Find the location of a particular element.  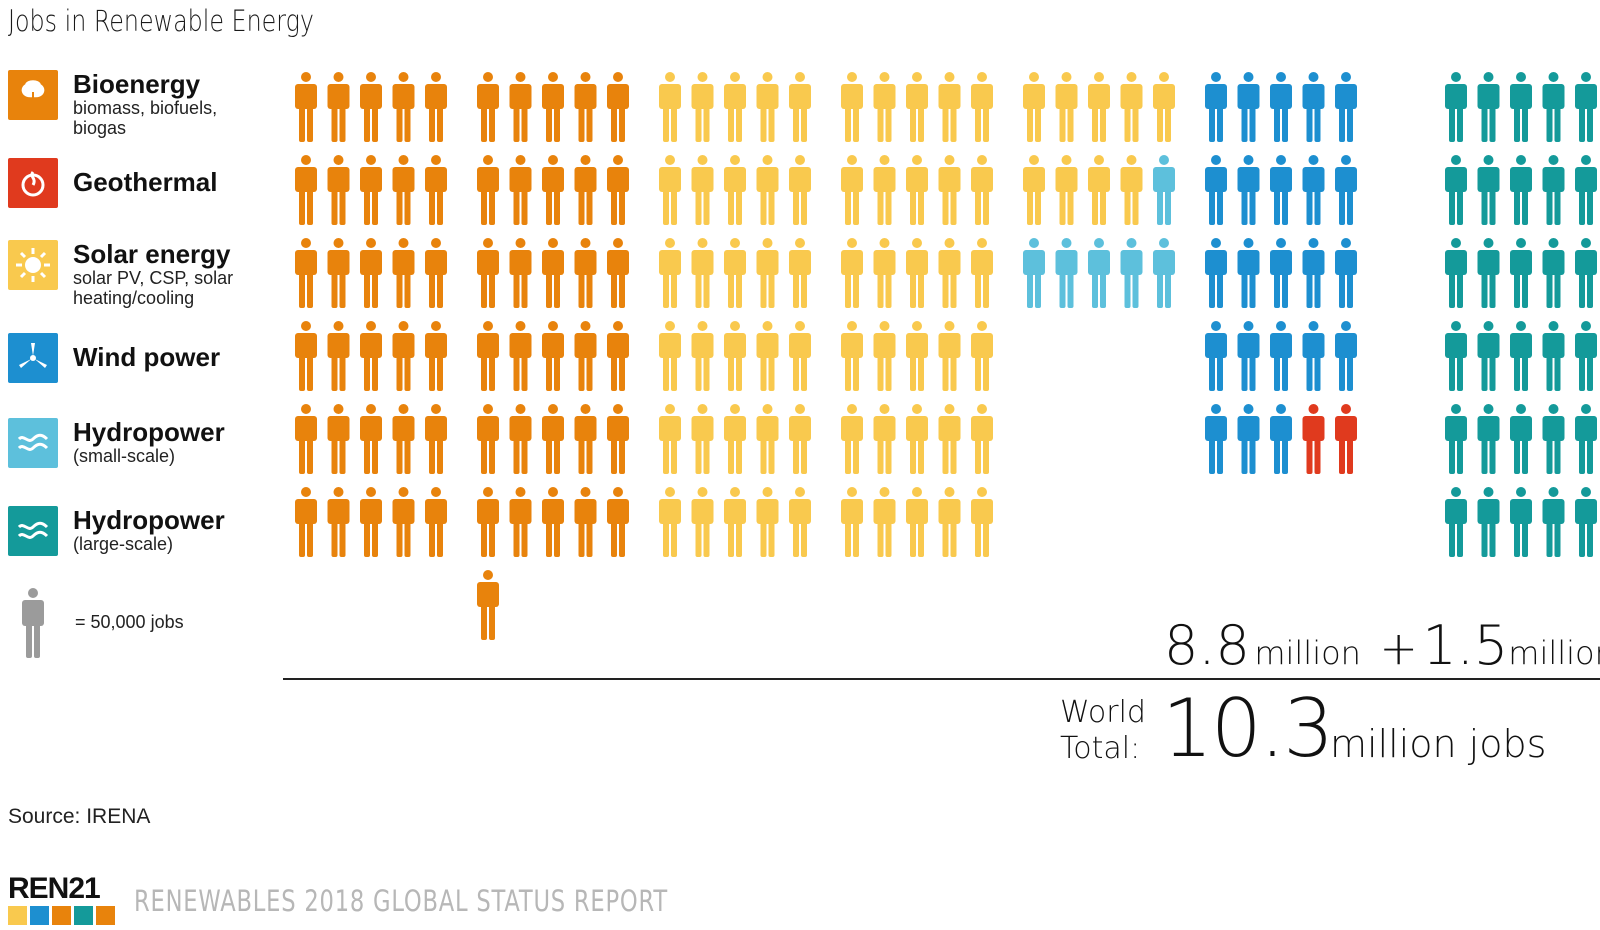

subtotal-unit-2: million is located at coordinates (1554, 653).